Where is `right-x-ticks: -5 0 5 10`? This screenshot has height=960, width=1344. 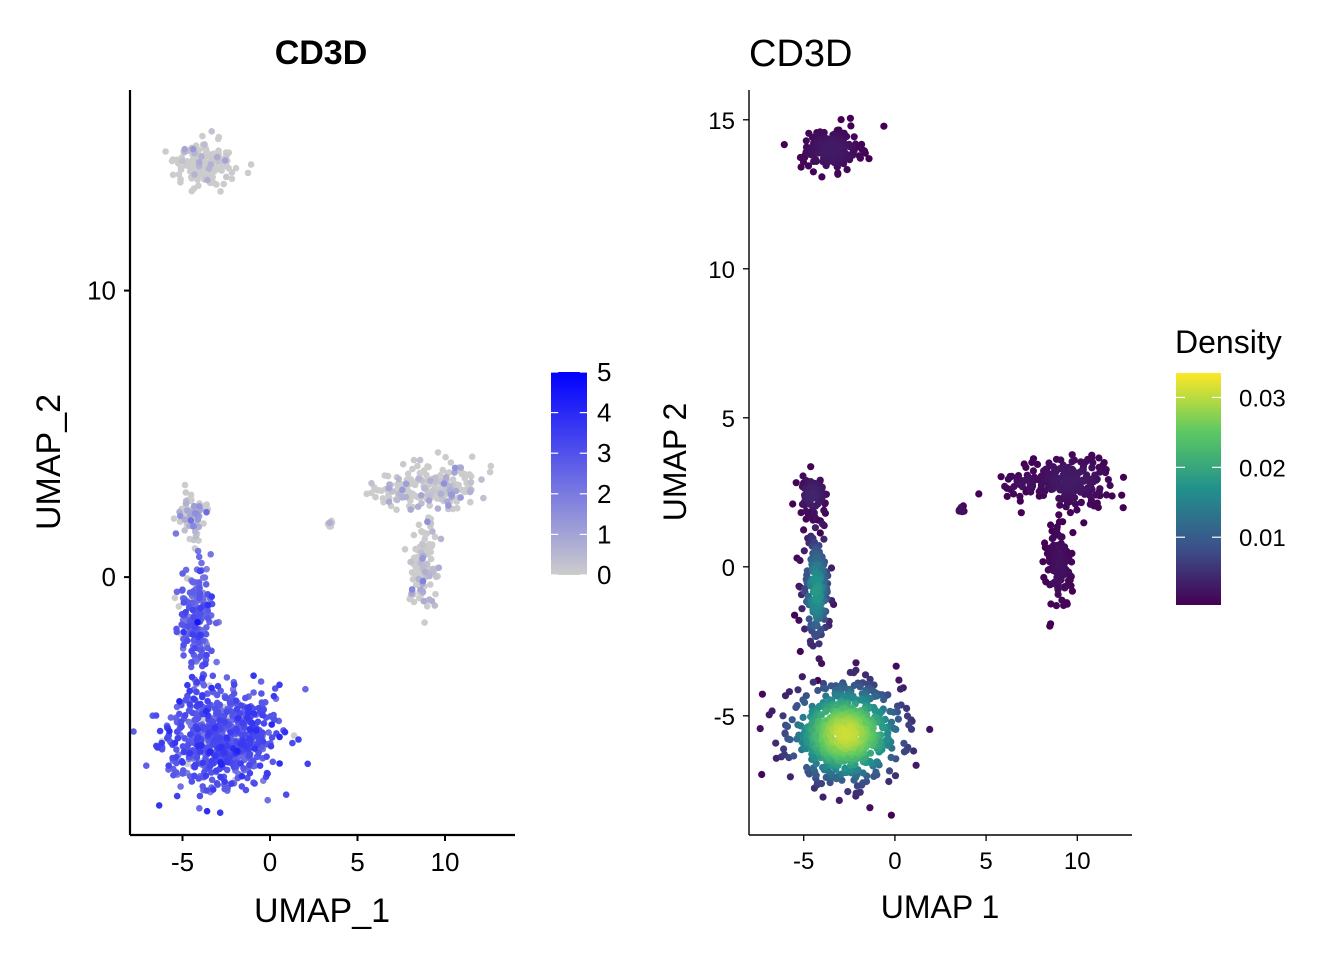 right-x-ticks: -5 0 5 10 is located at coordinates (942, 855).